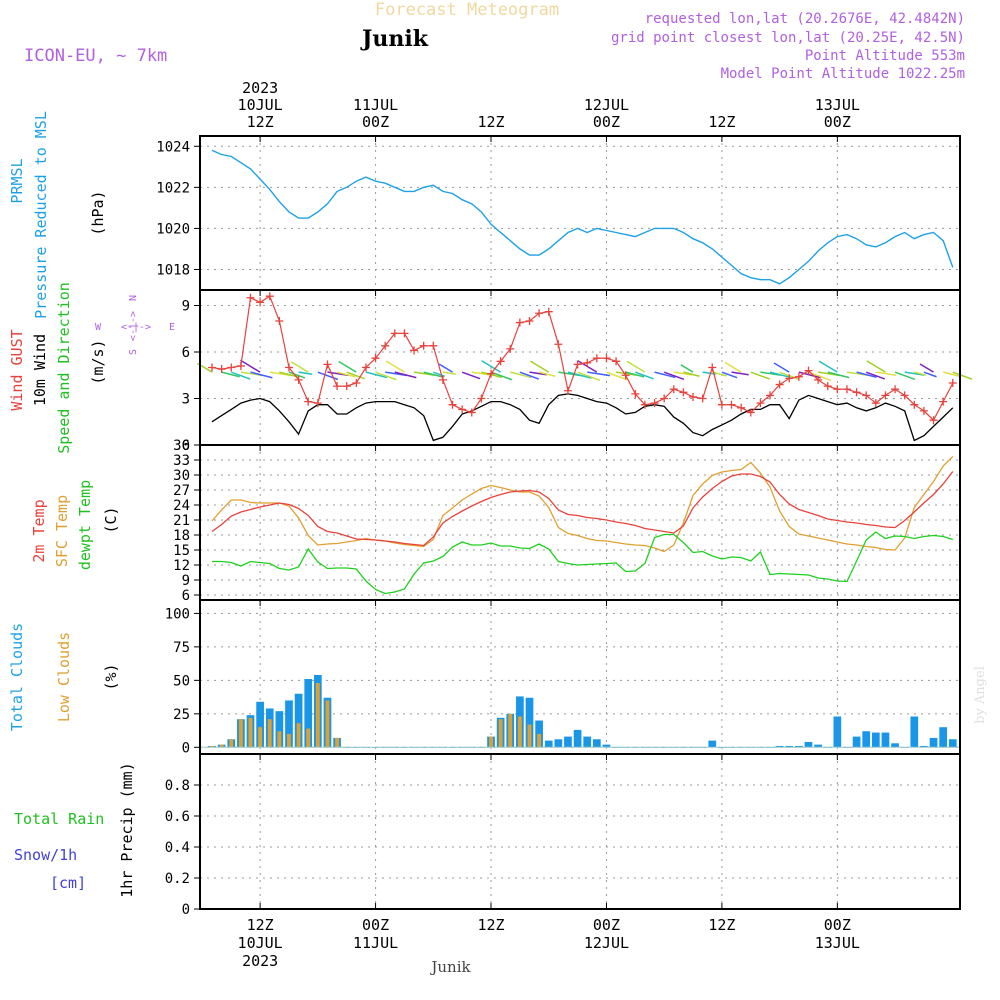 This screenshot has width=1000, height=1000. What do you see at coordinates (606, 943) in the screenshot?
I see `bottom-time-label: 12JUL` at bounding box center [606, 943].